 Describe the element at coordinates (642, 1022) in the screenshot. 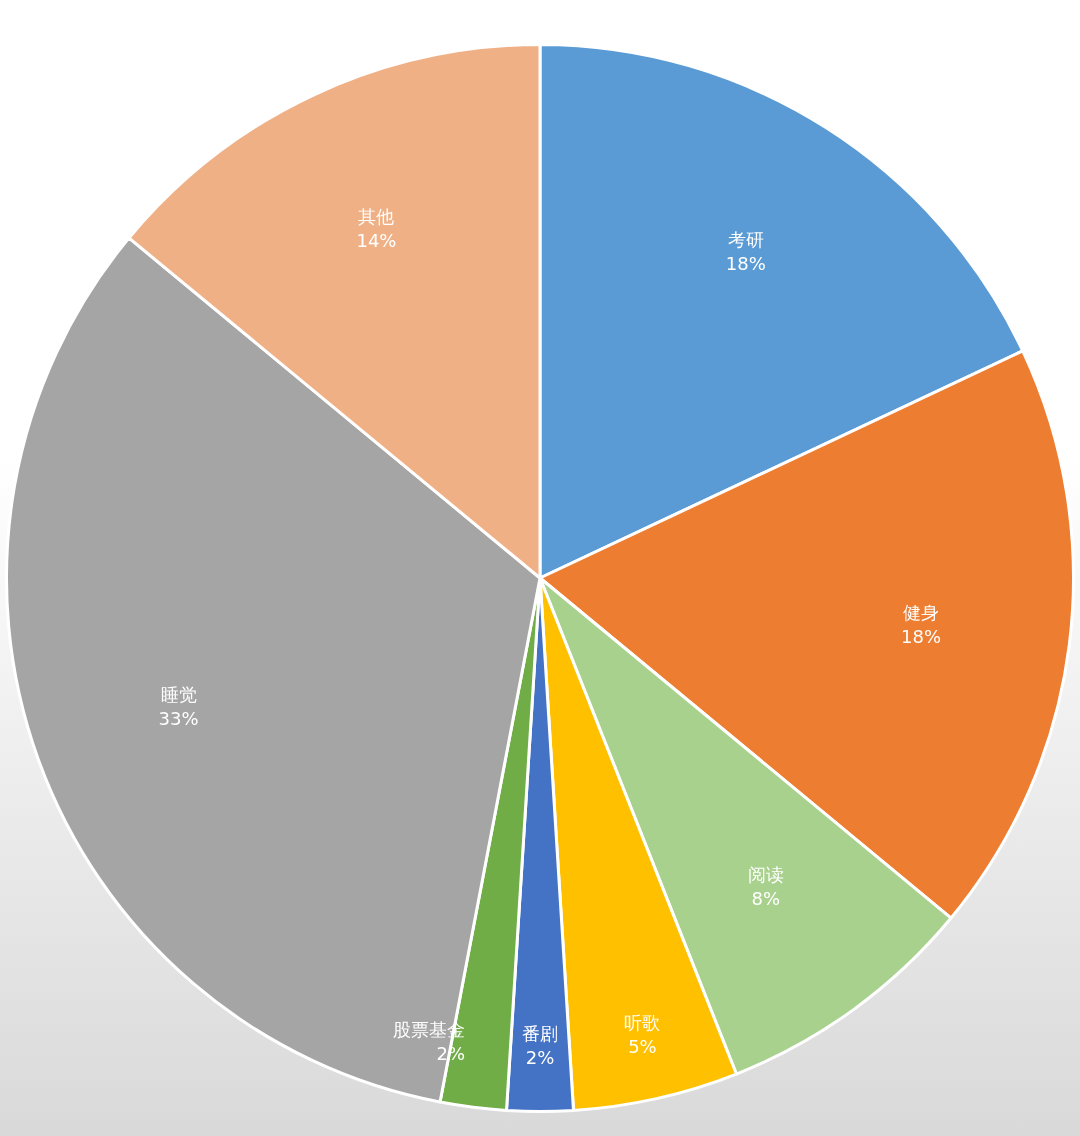

I see `slice-label: 听歌` at that location.